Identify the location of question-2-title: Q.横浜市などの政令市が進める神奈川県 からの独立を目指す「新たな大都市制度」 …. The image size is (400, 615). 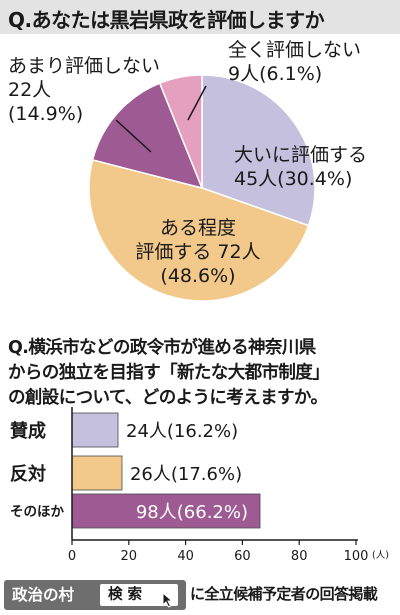
(204, 373).